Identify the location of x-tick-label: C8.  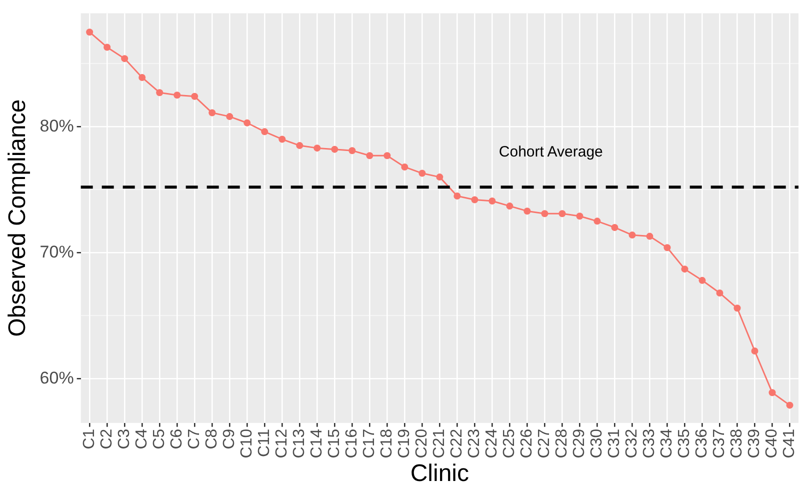
(212, 439).